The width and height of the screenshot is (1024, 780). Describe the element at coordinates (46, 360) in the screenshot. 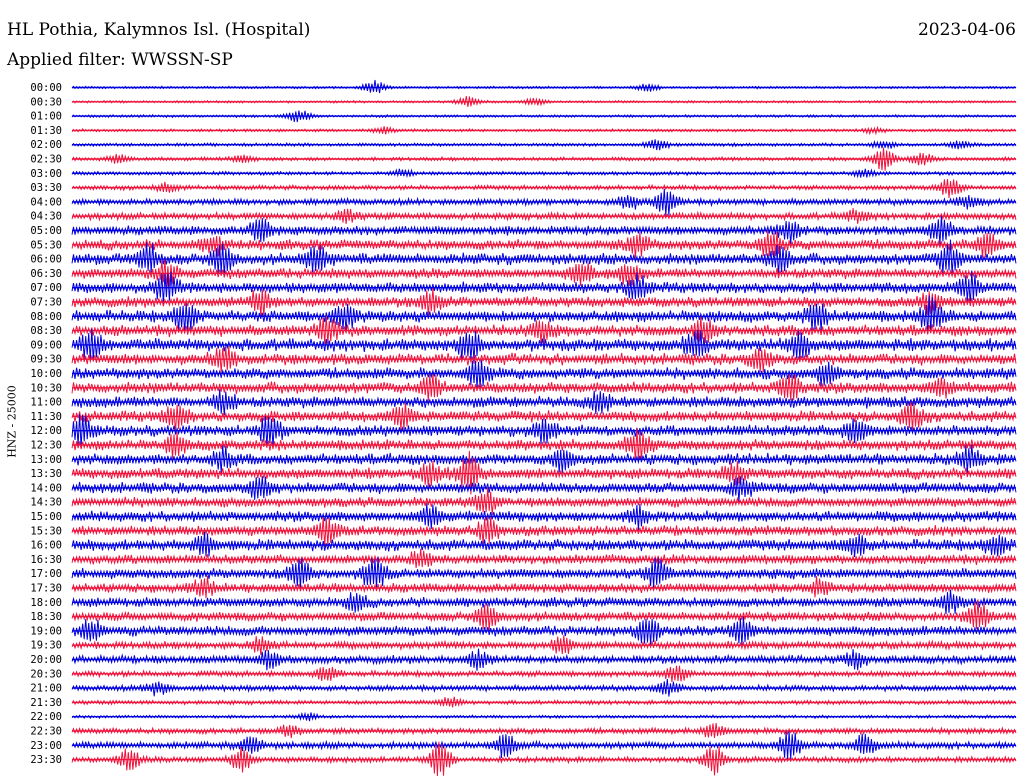

I see `time-tick-0930: 09:30` at that location.